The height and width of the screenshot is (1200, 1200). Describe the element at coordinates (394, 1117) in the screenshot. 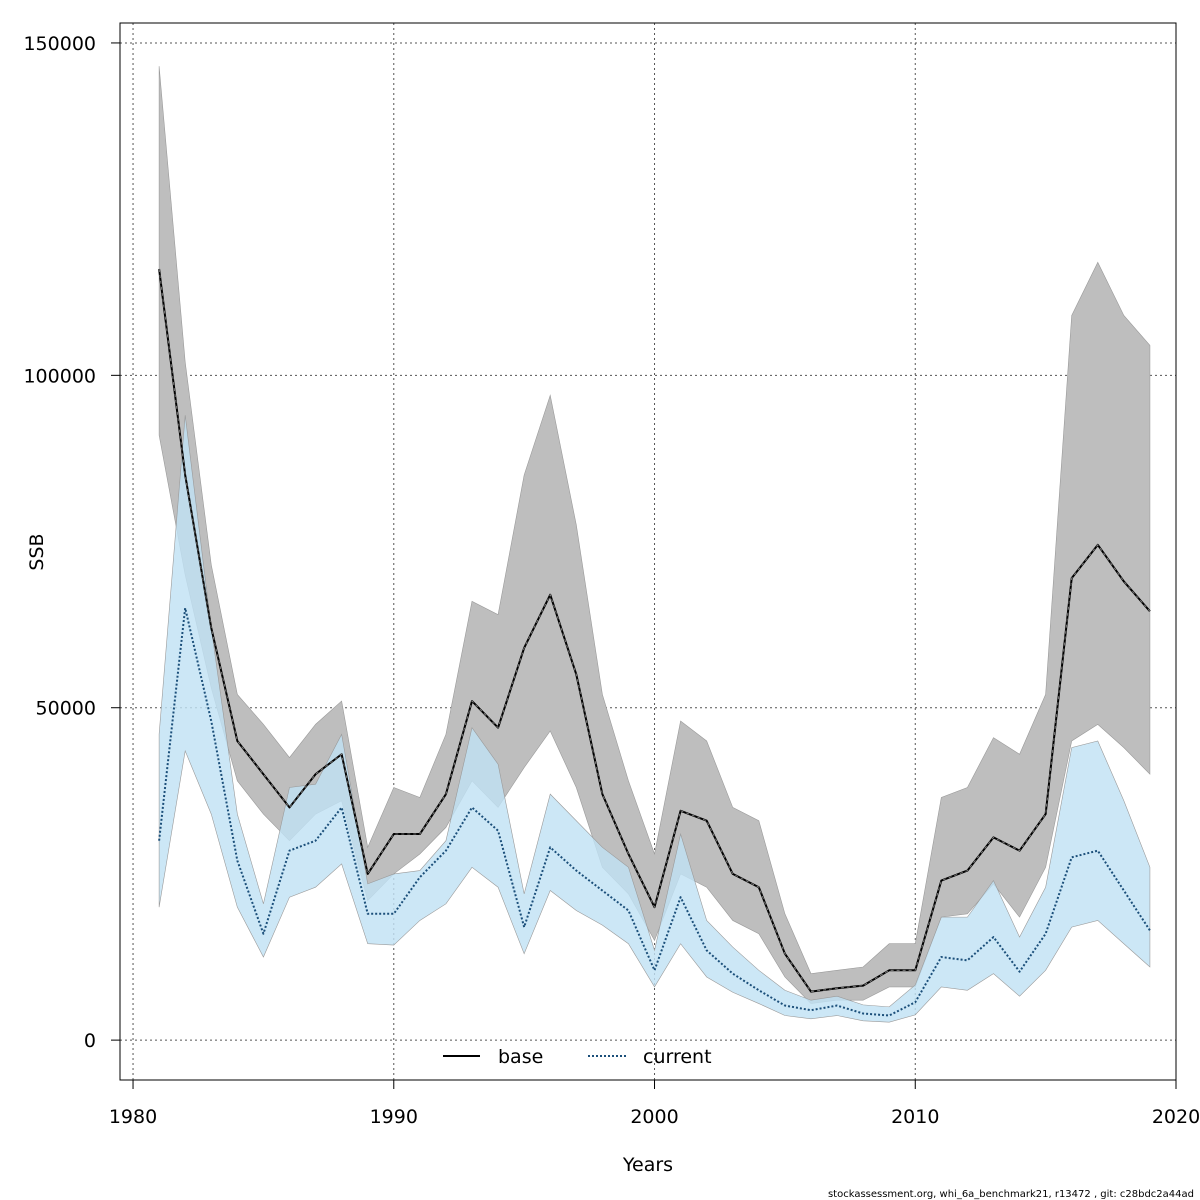

I see `x-tick-label: 1990` at that location.